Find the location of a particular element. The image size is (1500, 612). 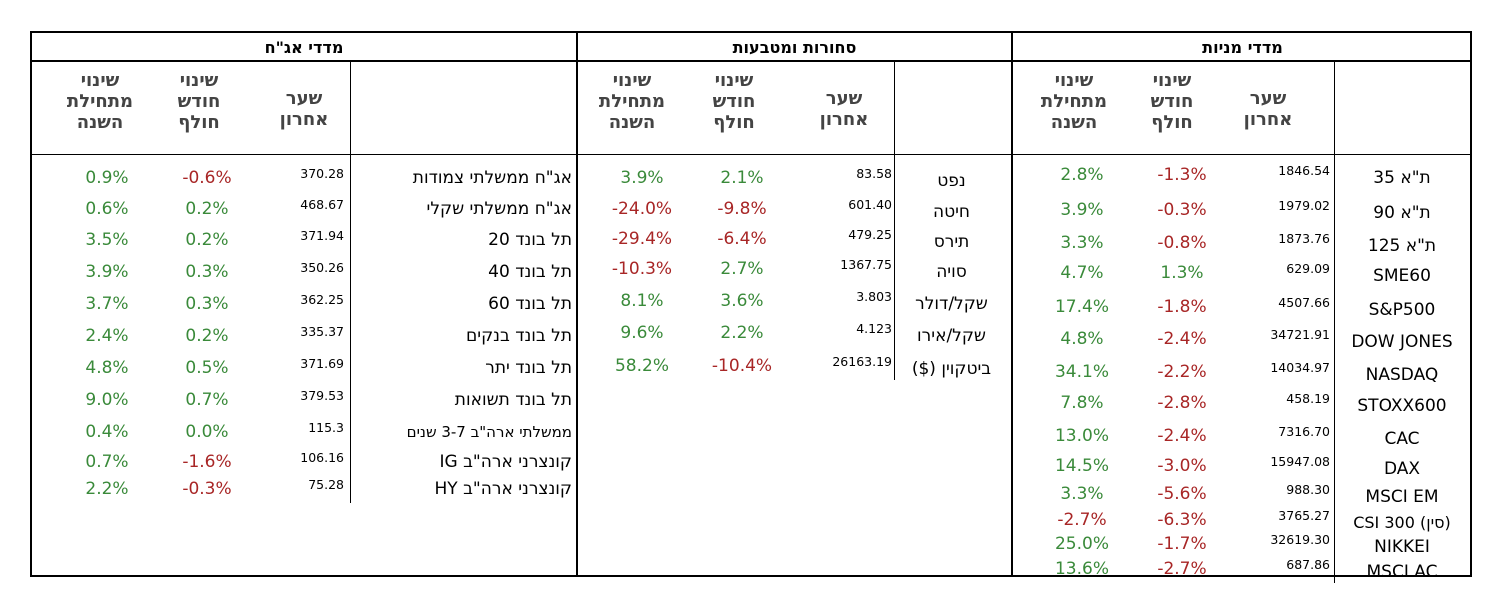

title-divider is located at coordinates (751, 61).